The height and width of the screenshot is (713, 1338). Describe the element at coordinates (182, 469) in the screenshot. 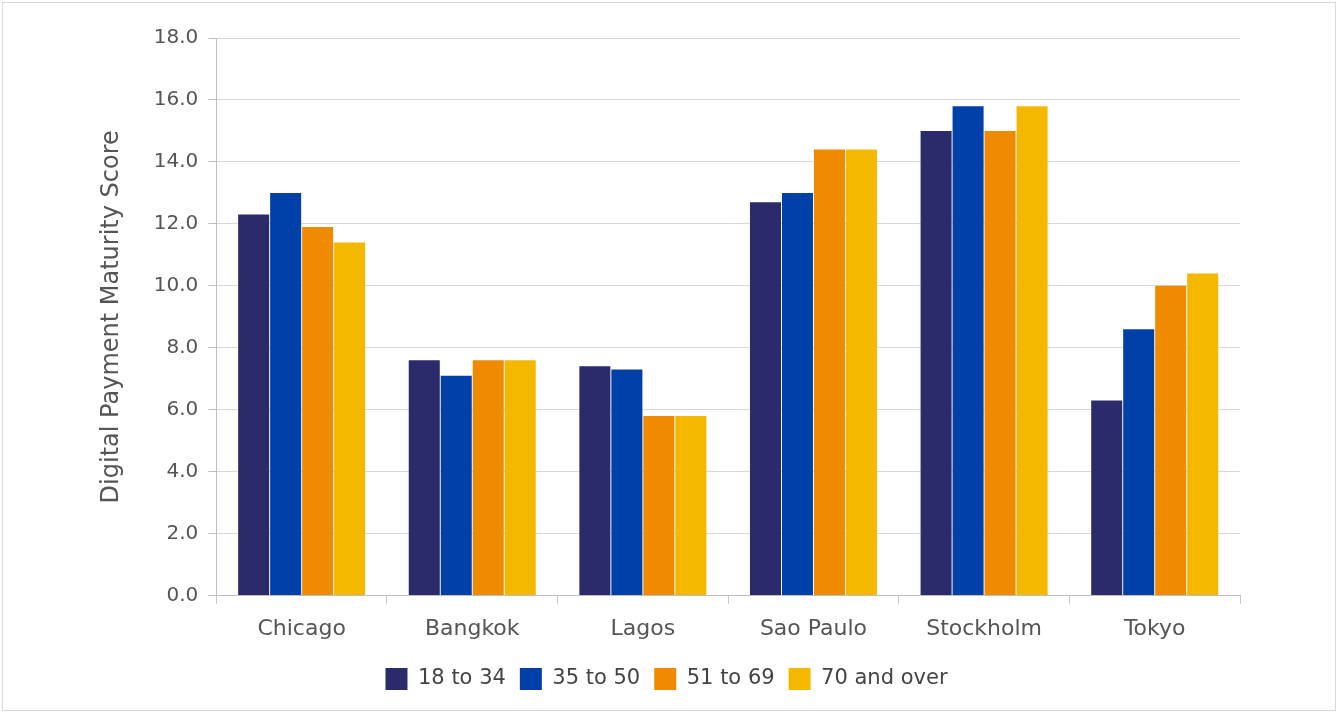

I see `y-tick-label: 4.0` at that location.